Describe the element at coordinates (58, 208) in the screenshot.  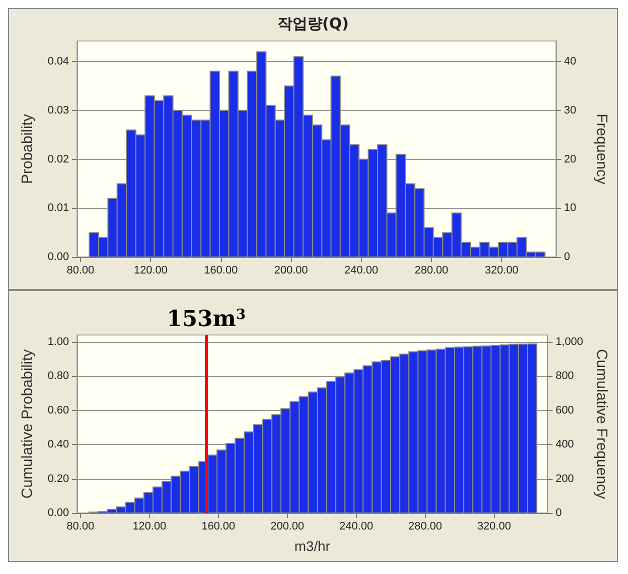
I see `y-tick-label: 0.01` at that location.